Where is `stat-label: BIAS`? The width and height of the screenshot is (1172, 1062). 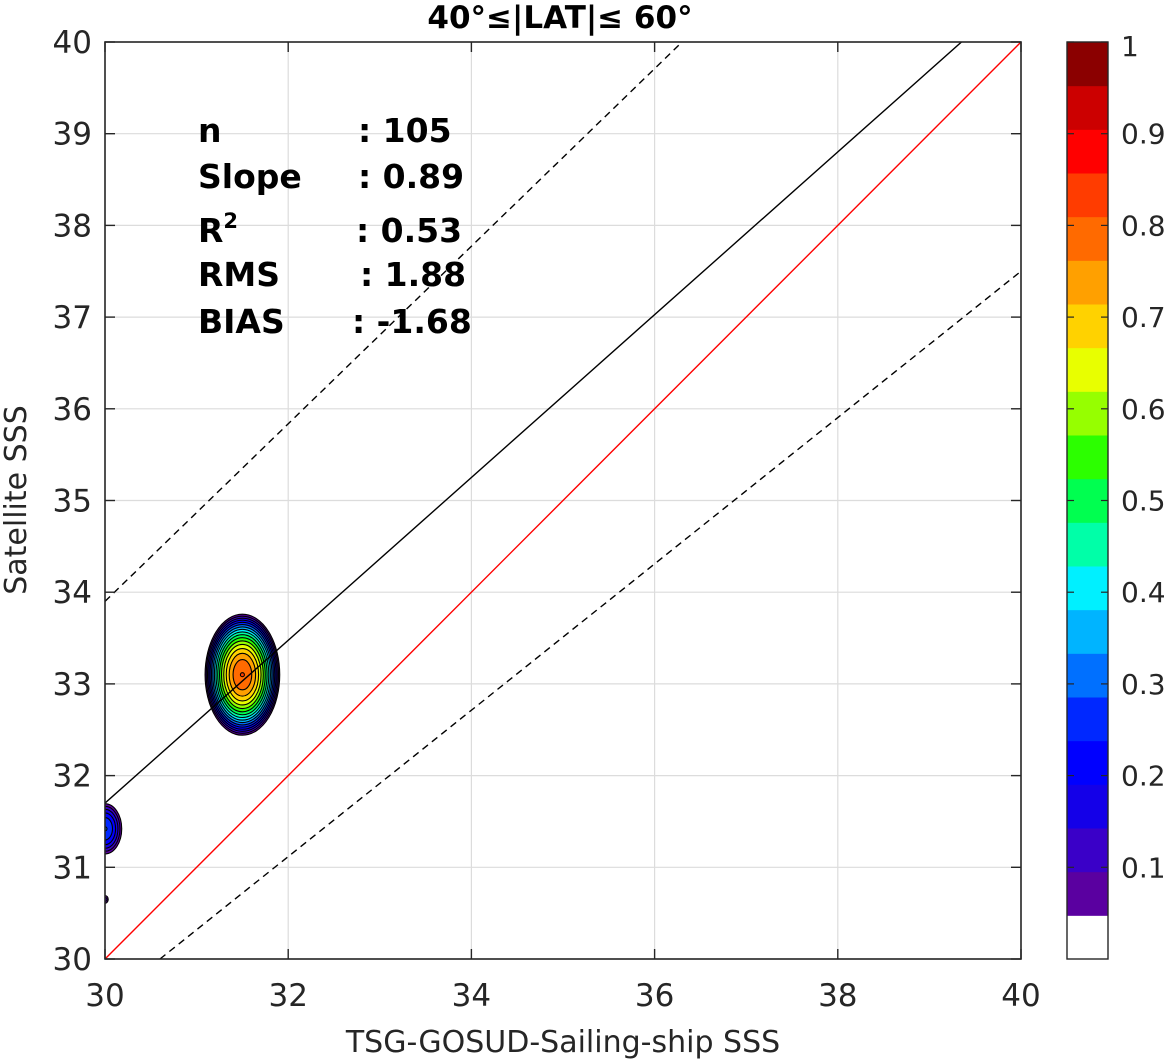
stat-label: BIAS is located at coordinates (241, 321).